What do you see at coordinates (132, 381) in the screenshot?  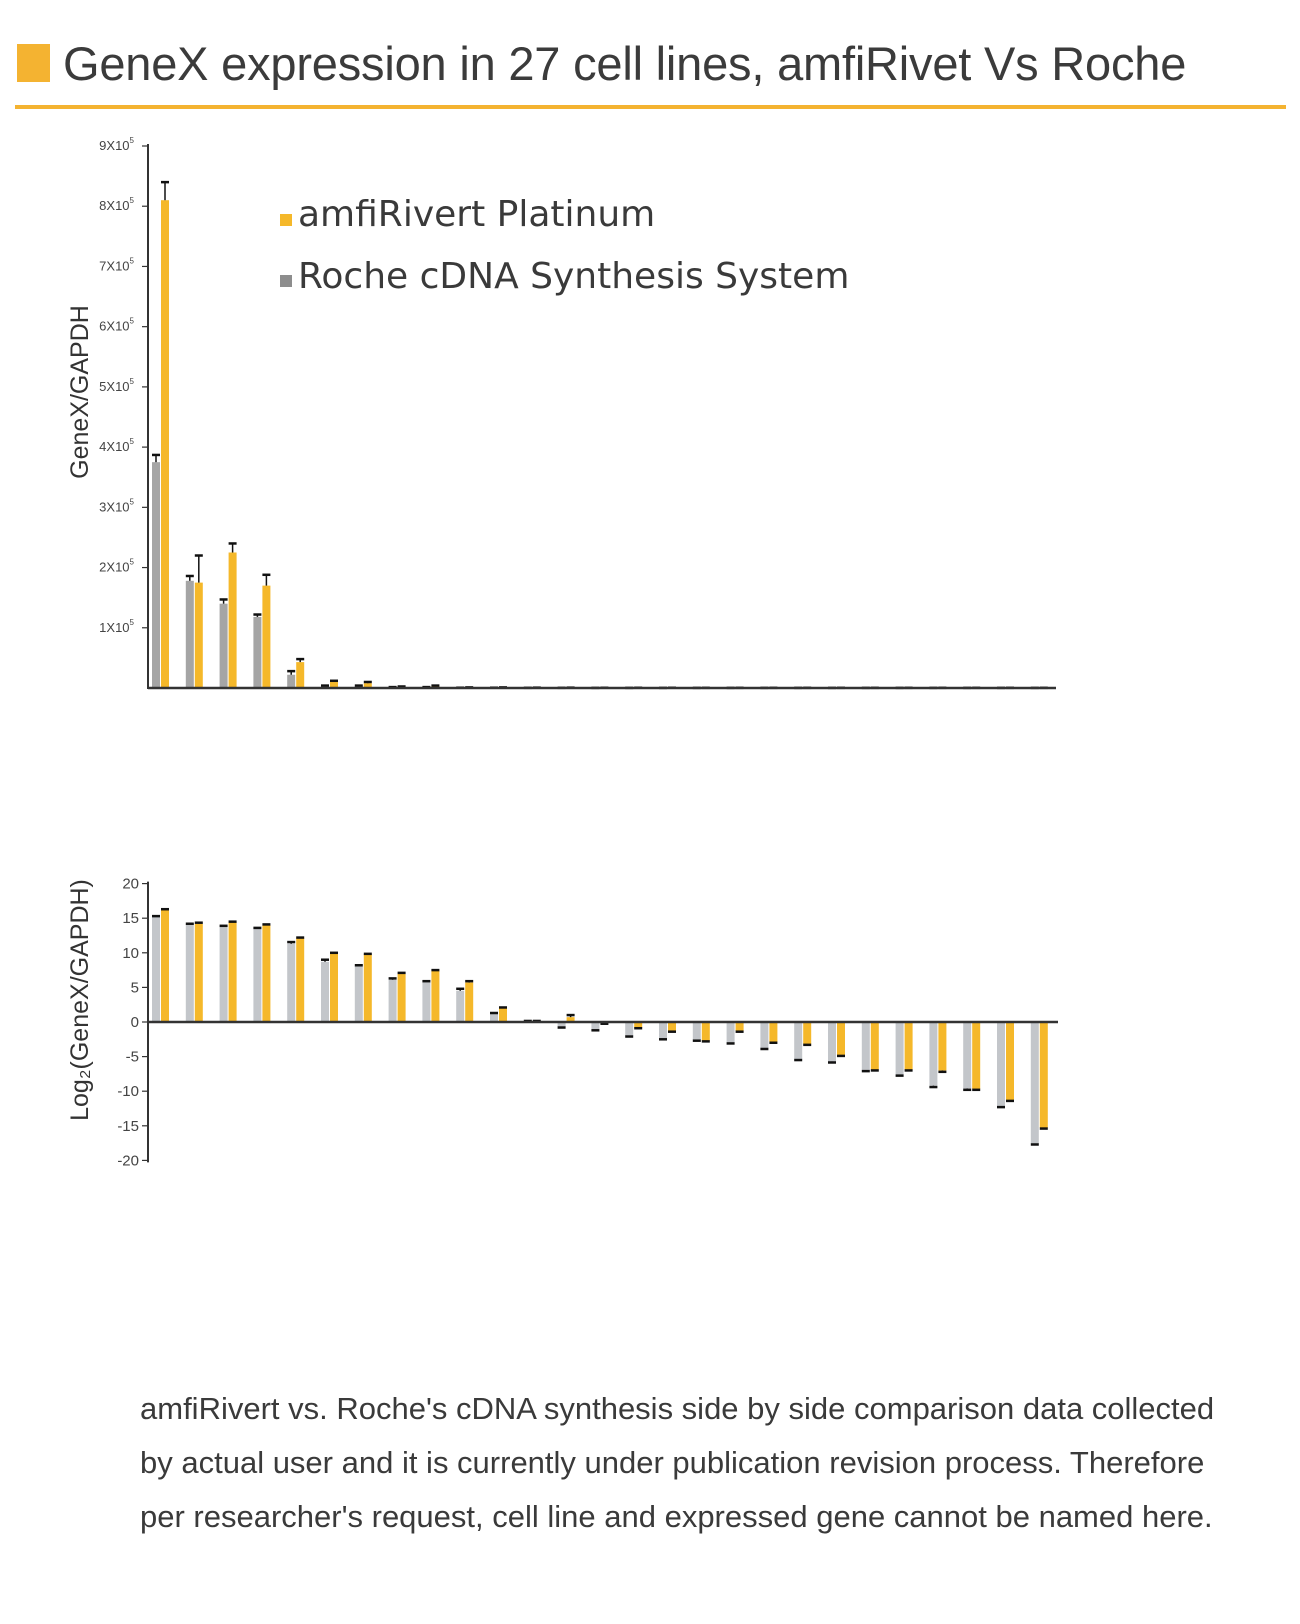 I see `top-ytick-exp-4: 5` at bounding box center [132, 381].